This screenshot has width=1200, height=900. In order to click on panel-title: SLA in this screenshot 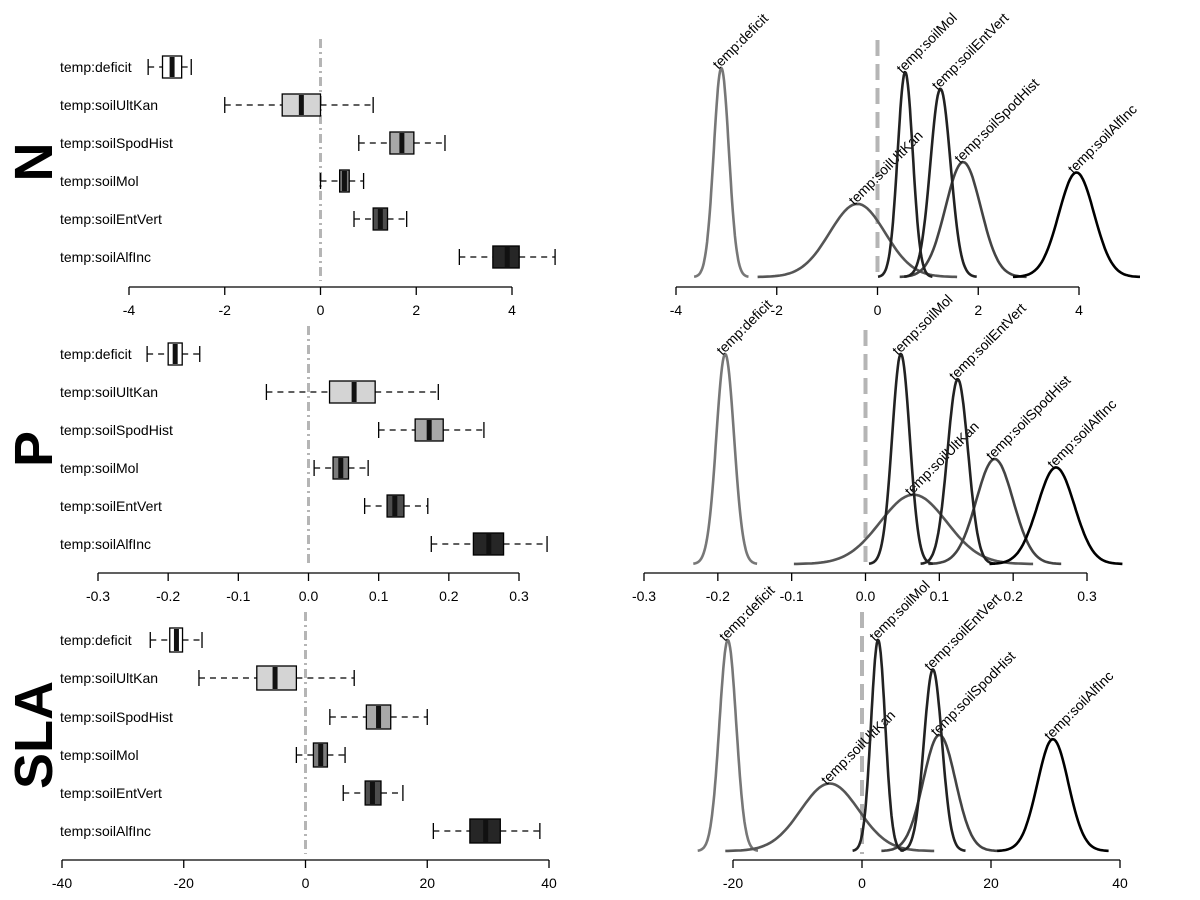, I will do `click(34, 735)`.